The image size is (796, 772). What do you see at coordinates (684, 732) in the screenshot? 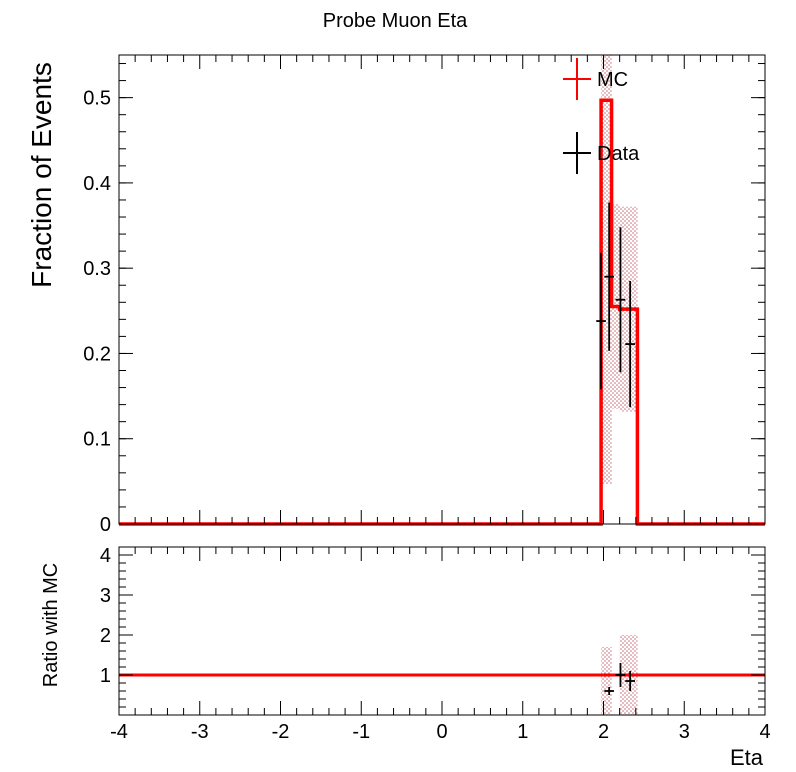
I see `x-tick-label: 3` at bounding box center [684, 732].